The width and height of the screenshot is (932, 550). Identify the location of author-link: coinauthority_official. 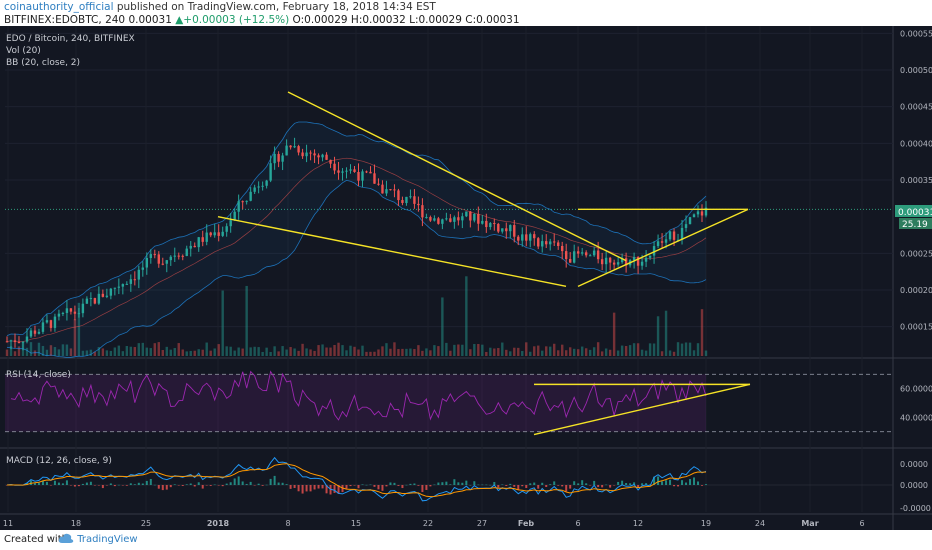
(59, 7).